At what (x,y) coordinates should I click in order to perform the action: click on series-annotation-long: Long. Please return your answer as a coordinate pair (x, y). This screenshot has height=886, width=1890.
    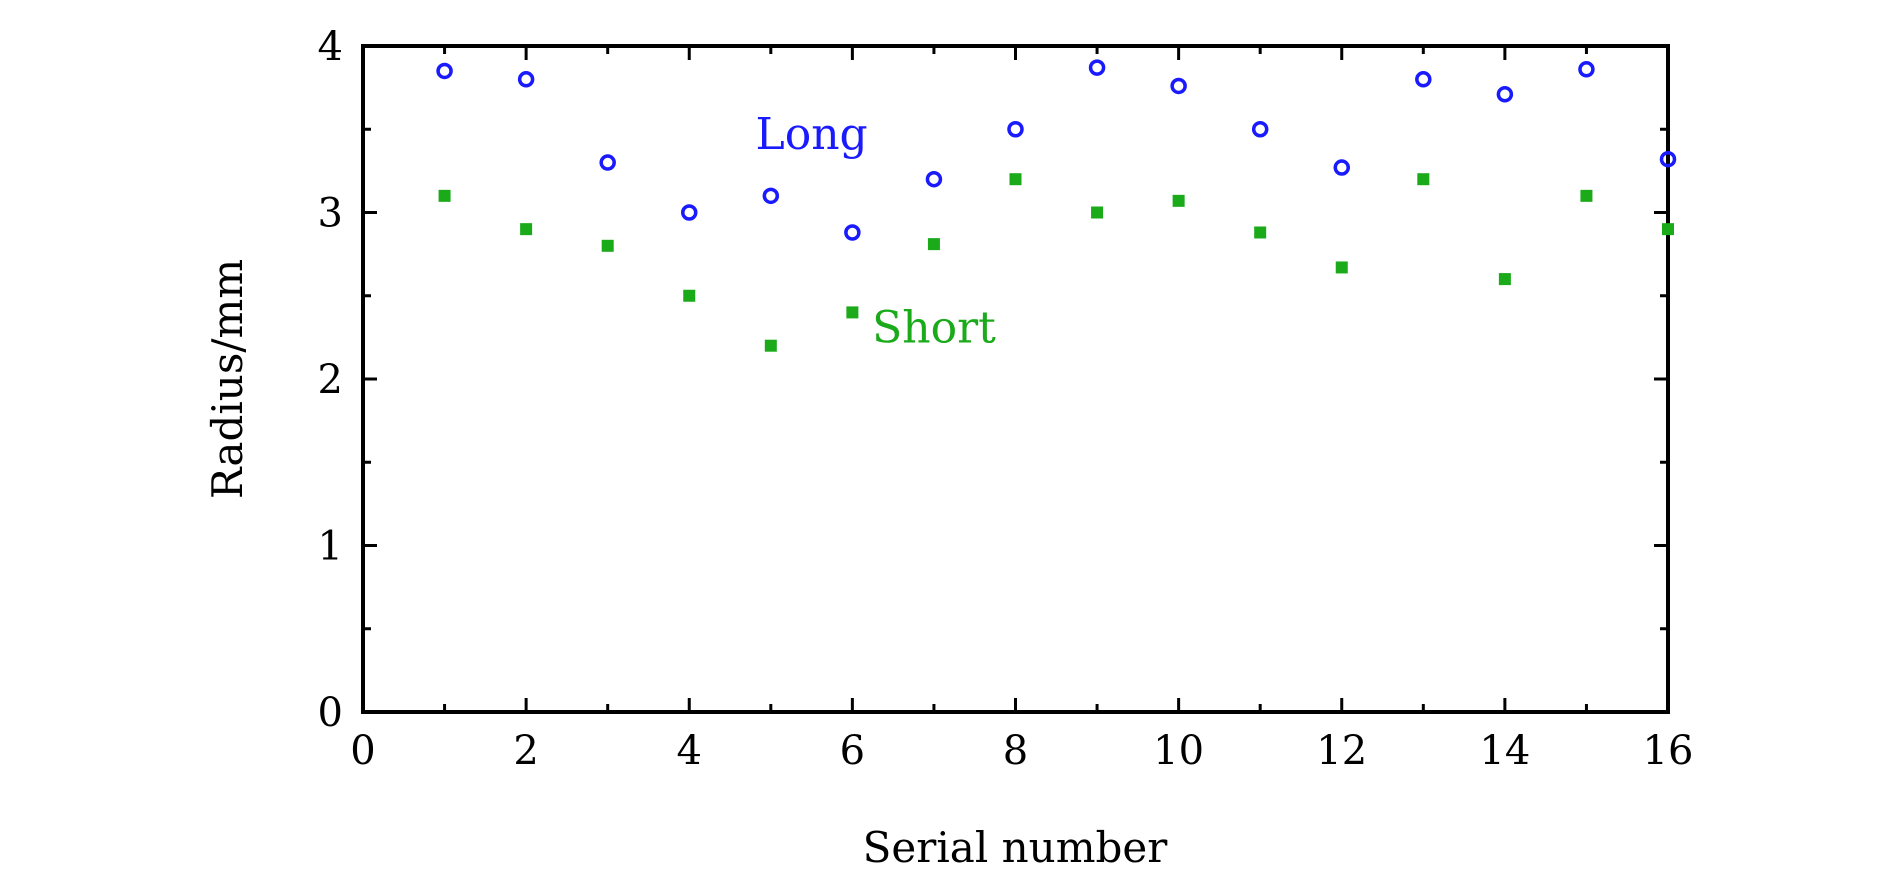
    Looking at the image, I should click on (811, 134).